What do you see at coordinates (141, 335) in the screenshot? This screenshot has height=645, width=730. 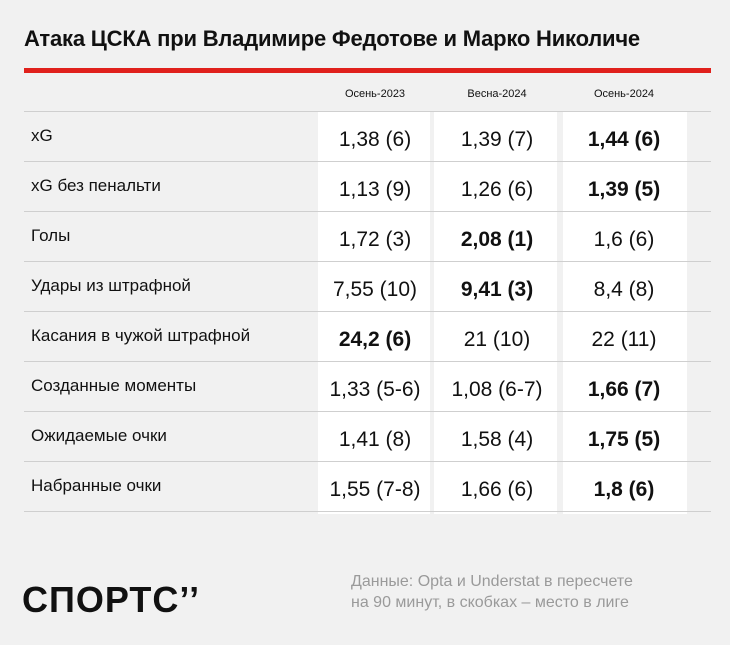 I see `row-label: Касания в чужой штрафной` at bounding box center [141, 335].